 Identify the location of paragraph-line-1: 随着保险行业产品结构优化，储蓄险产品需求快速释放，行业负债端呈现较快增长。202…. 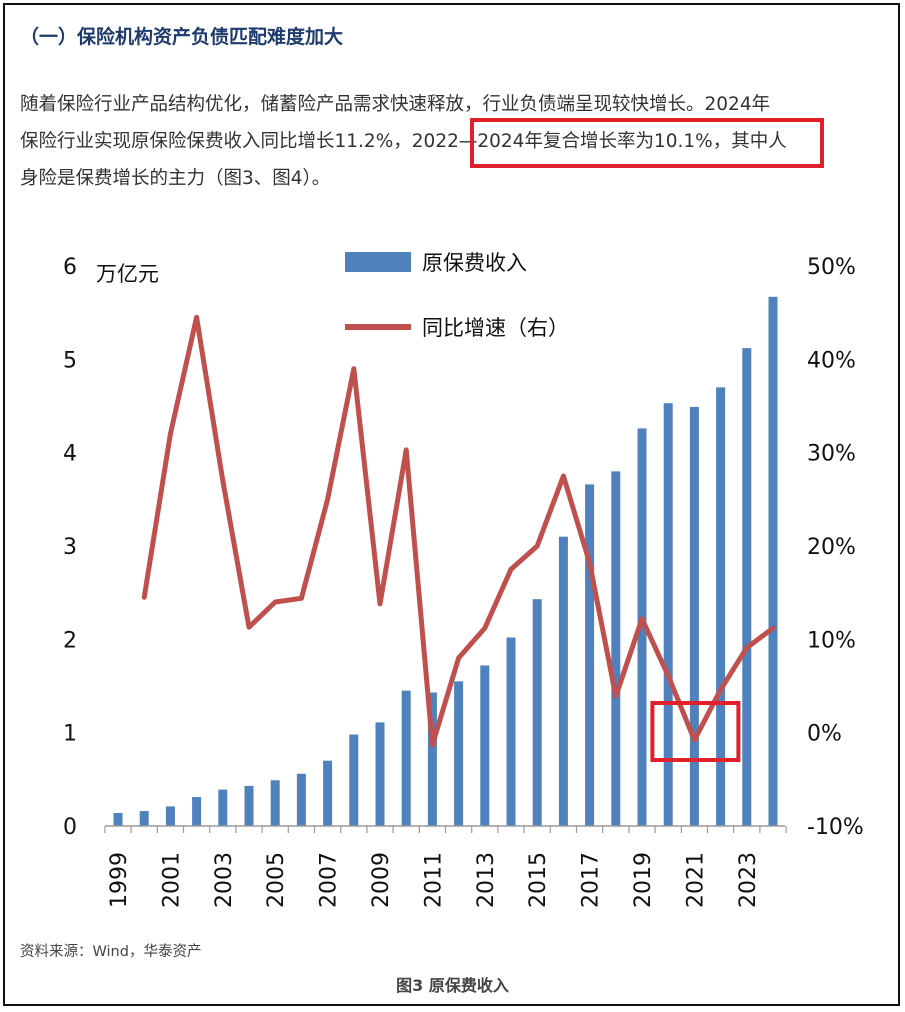
(395, 104).